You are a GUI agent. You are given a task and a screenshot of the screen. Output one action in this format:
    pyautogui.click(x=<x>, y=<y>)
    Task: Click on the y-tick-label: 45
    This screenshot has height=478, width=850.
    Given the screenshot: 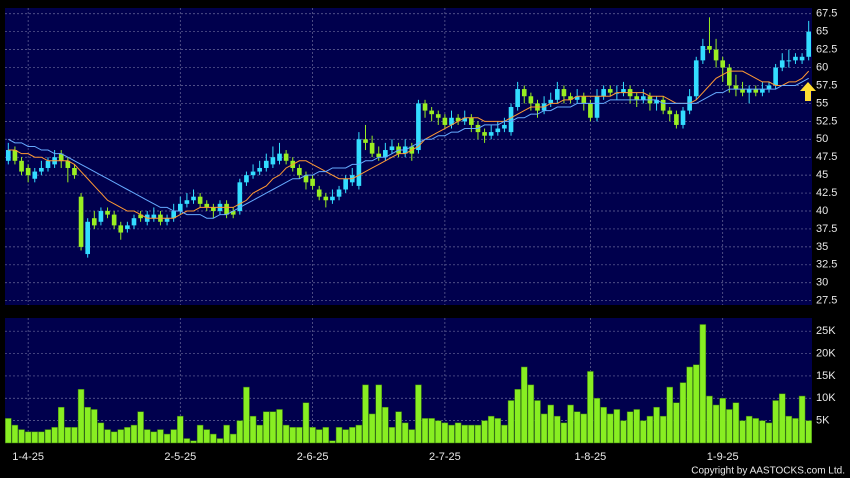 What is the action you would take?
    pyautogui.click(x=822, y=175)
    